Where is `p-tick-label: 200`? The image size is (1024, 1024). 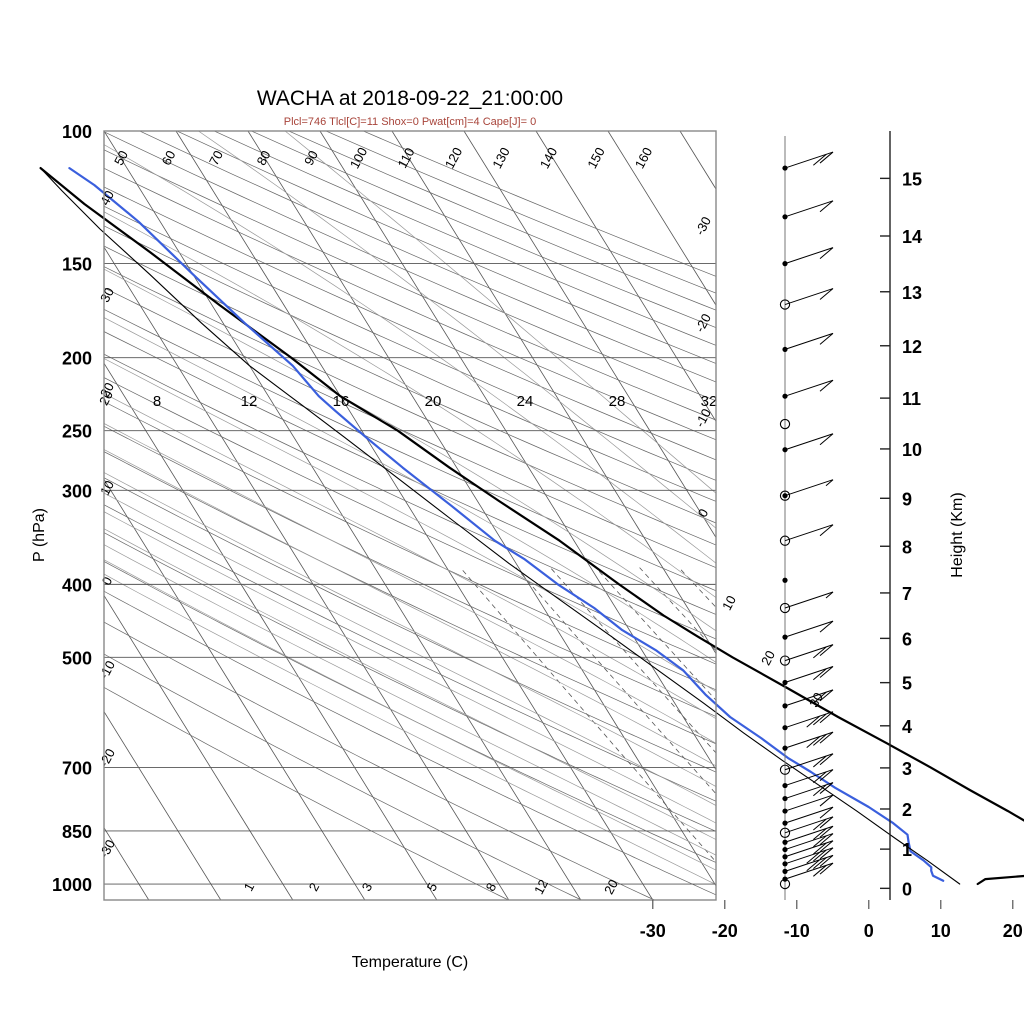 p-tick-label: 200 is located at coordinates (77, 359).